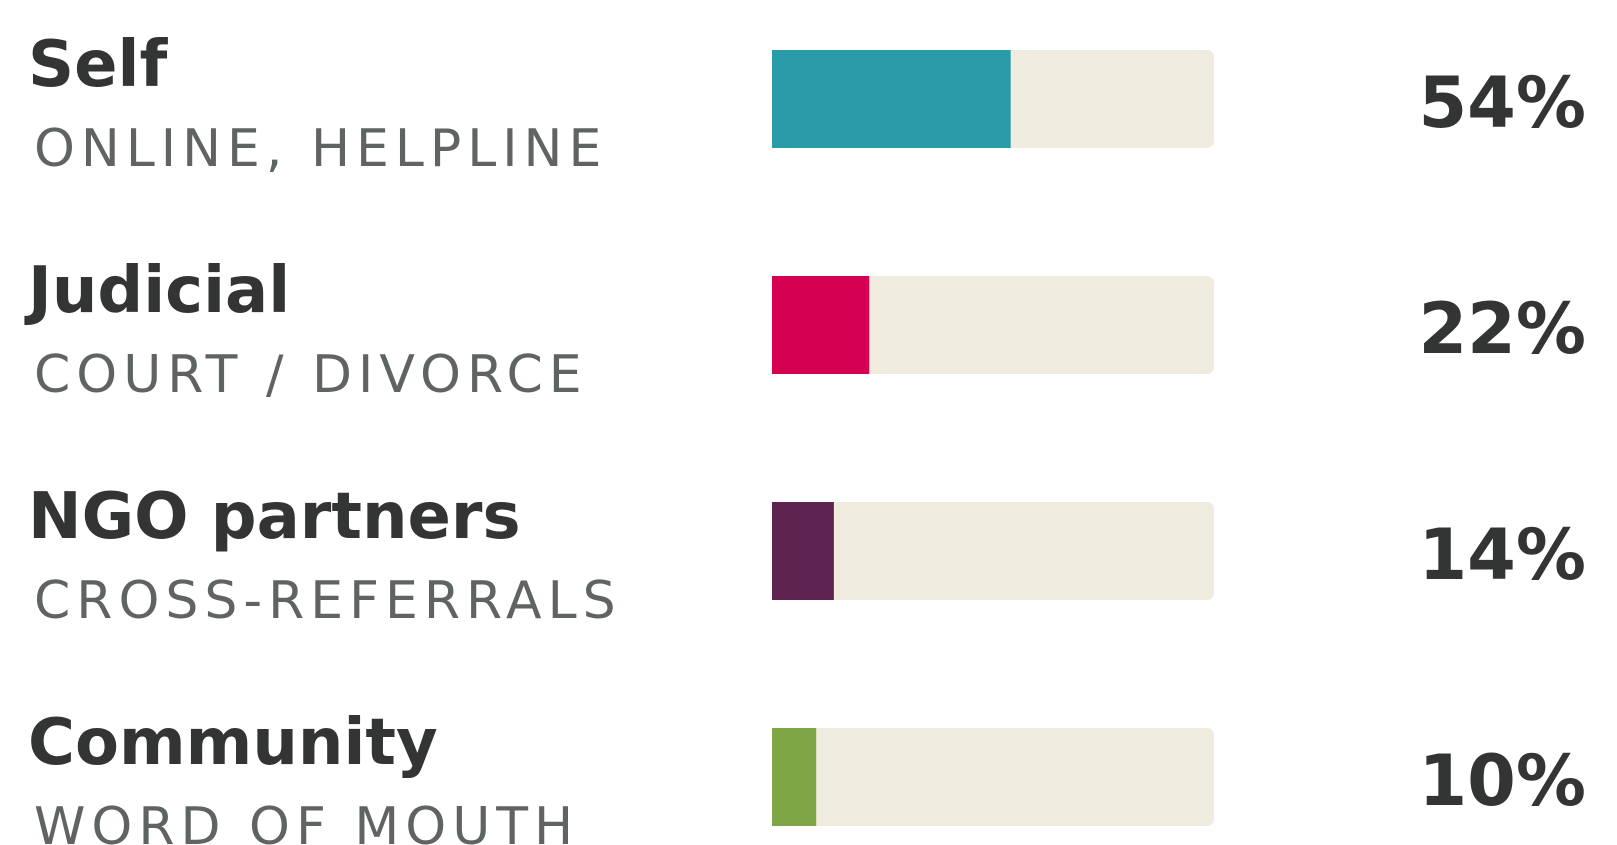 This screenshot has width=1617, height=845. I want to click on category-sublabel: CROSS-REFERRALS, so click(328, 601).